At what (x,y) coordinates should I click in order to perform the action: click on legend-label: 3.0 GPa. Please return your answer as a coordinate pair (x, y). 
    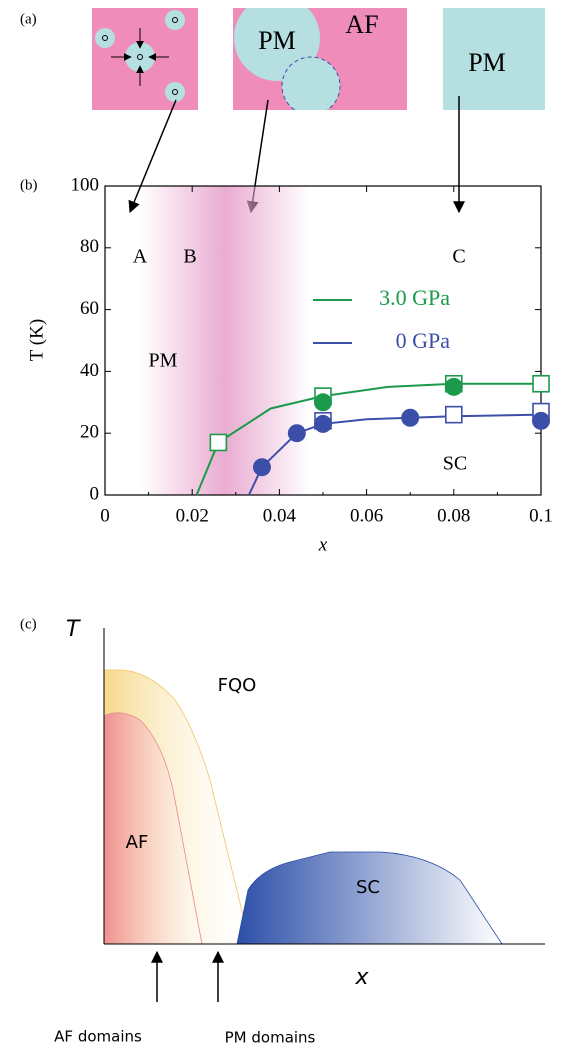
    Looking at the image, I should click on (414, 297).